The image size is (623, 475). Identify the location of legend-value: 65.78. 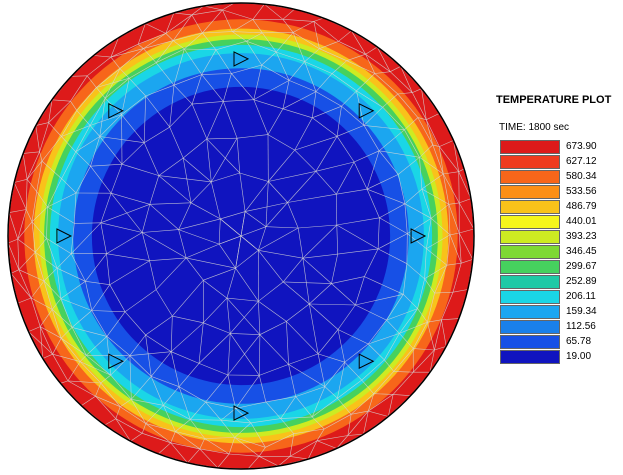
(579, 341).